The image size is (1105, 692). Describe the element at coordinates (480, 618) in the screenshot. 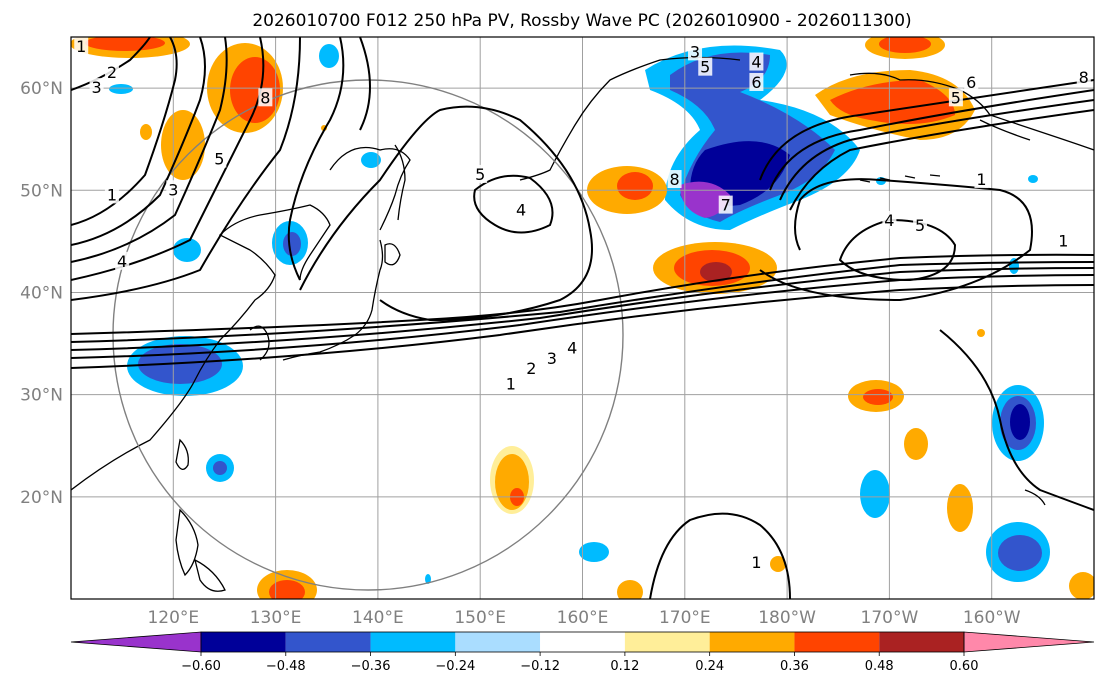

I see `lon-tick-label: 150°E` at that location.